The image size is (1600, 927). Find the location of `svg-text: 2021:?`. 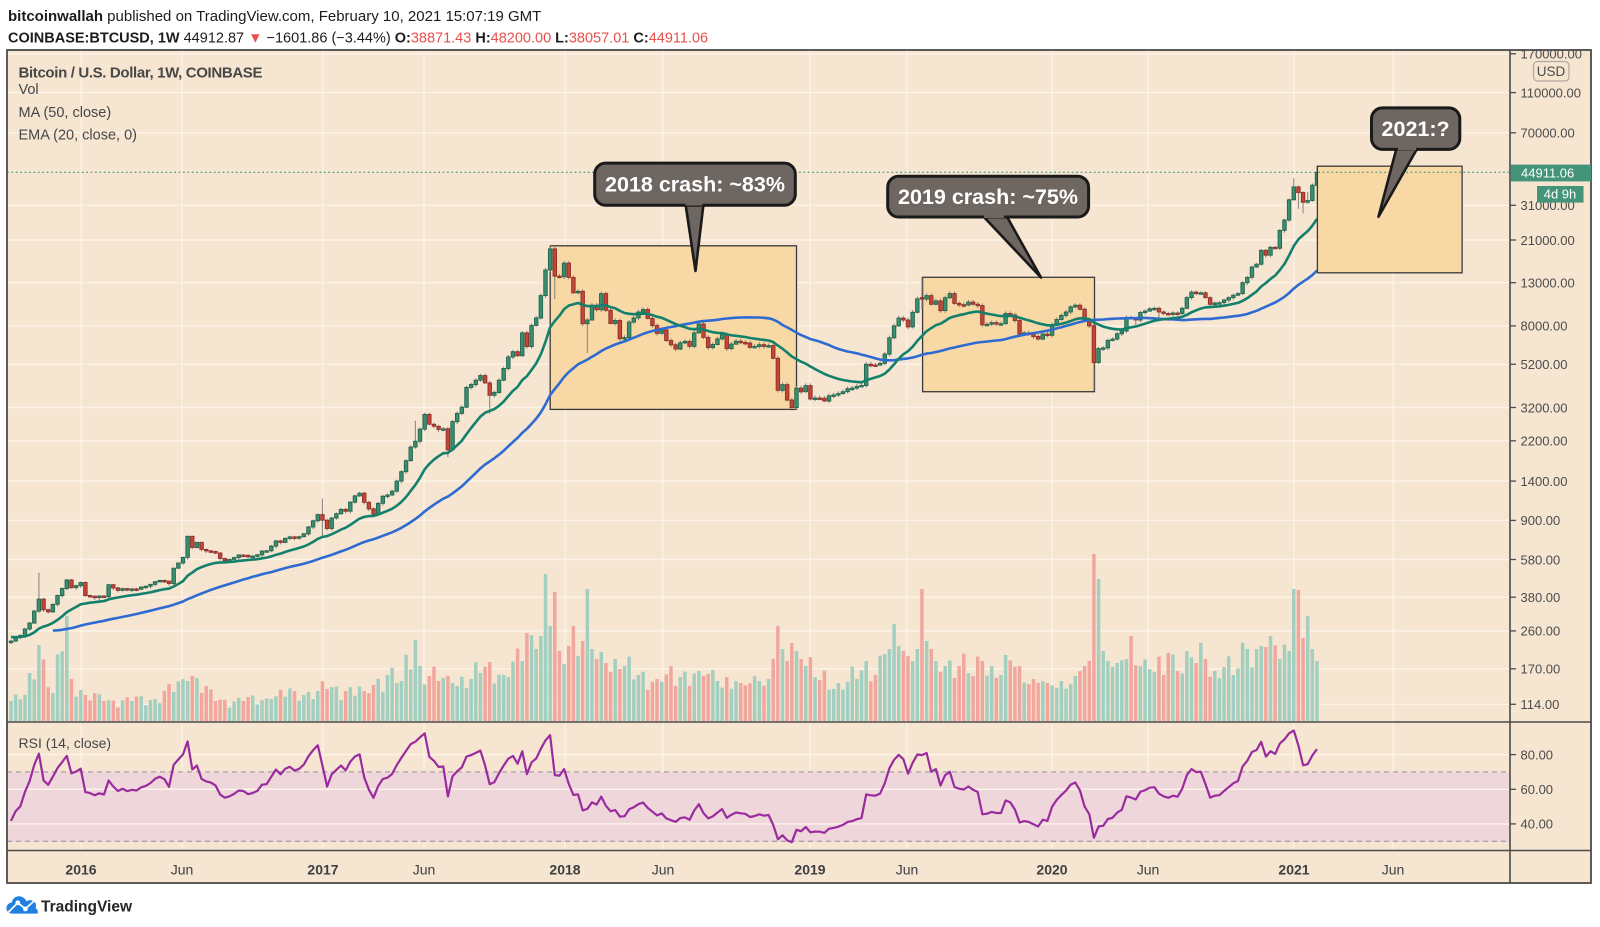

svg-text: 2021:? is located at coordinates (1416, 129).